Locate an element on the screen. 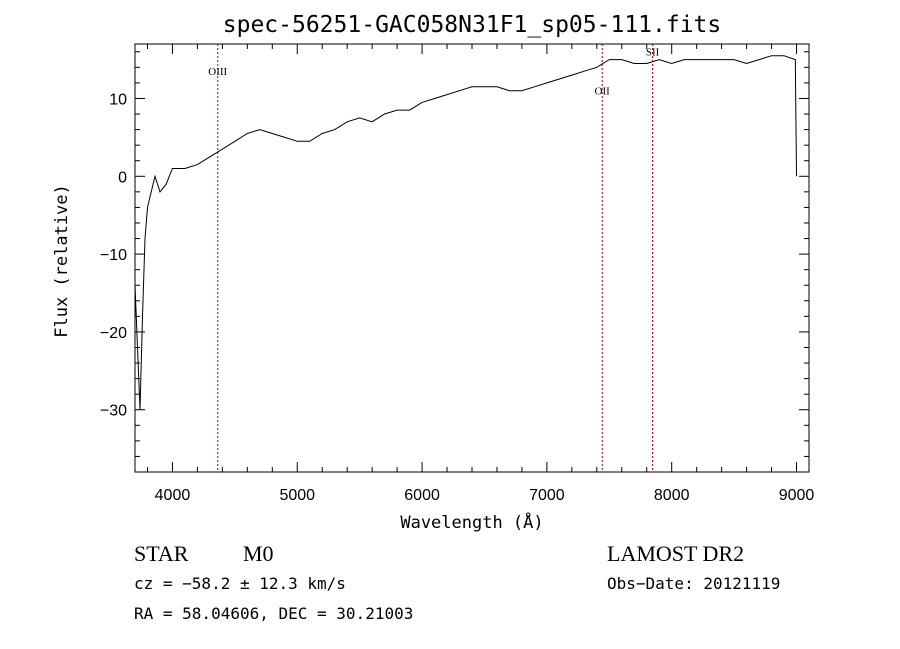 The height and width of the screenshot is (649, 900). object-class: STAR is located at coordinates (161, 553).